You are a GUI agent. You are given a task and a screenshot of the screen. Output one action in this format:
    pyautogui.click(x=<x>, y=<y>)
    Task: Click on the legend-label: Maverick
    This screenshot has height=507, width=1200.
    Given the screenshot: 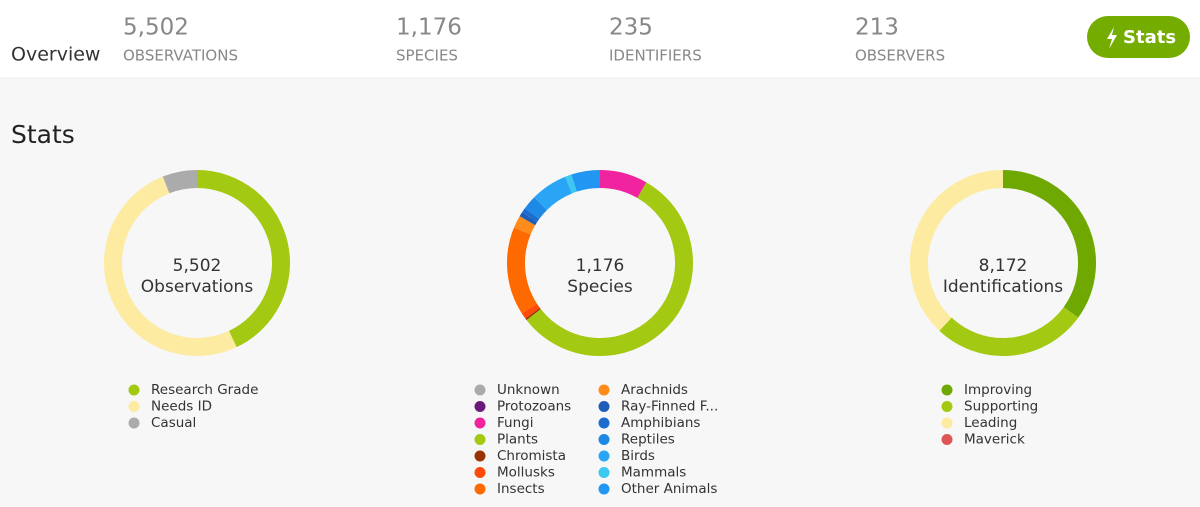 What is the action you would take?
    pyautogui.click(x=994, y=440)
    